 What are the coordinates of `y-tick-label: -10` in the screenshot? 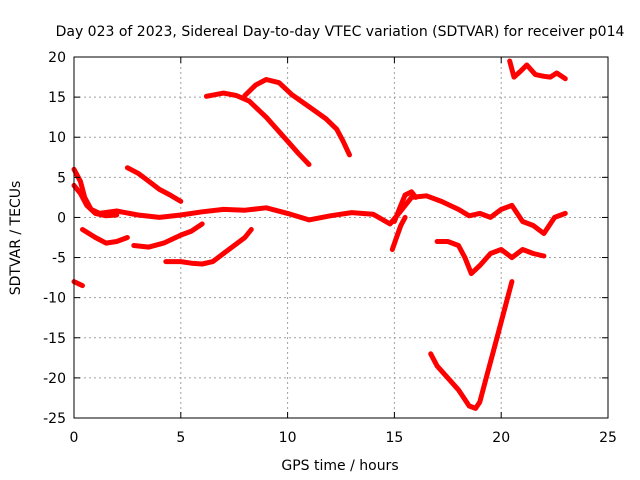 It's located at (54, 299).